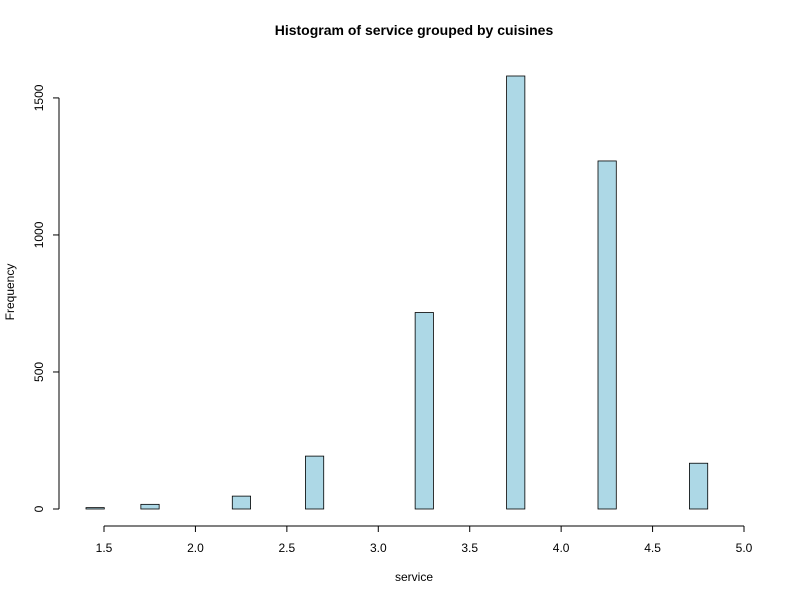 This screenshot has height=600, width=800. I want to click on x-tick-label: 3.5, so click(469, 548).